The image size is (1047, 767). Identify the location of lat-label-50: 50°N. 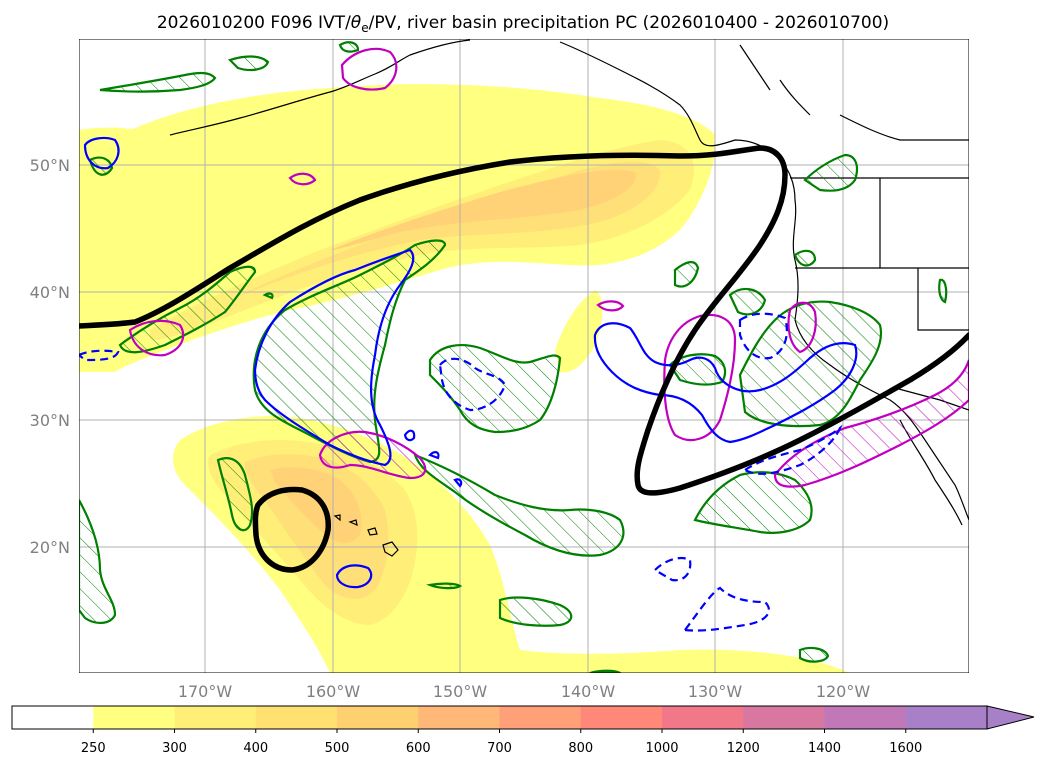
(50, 165).